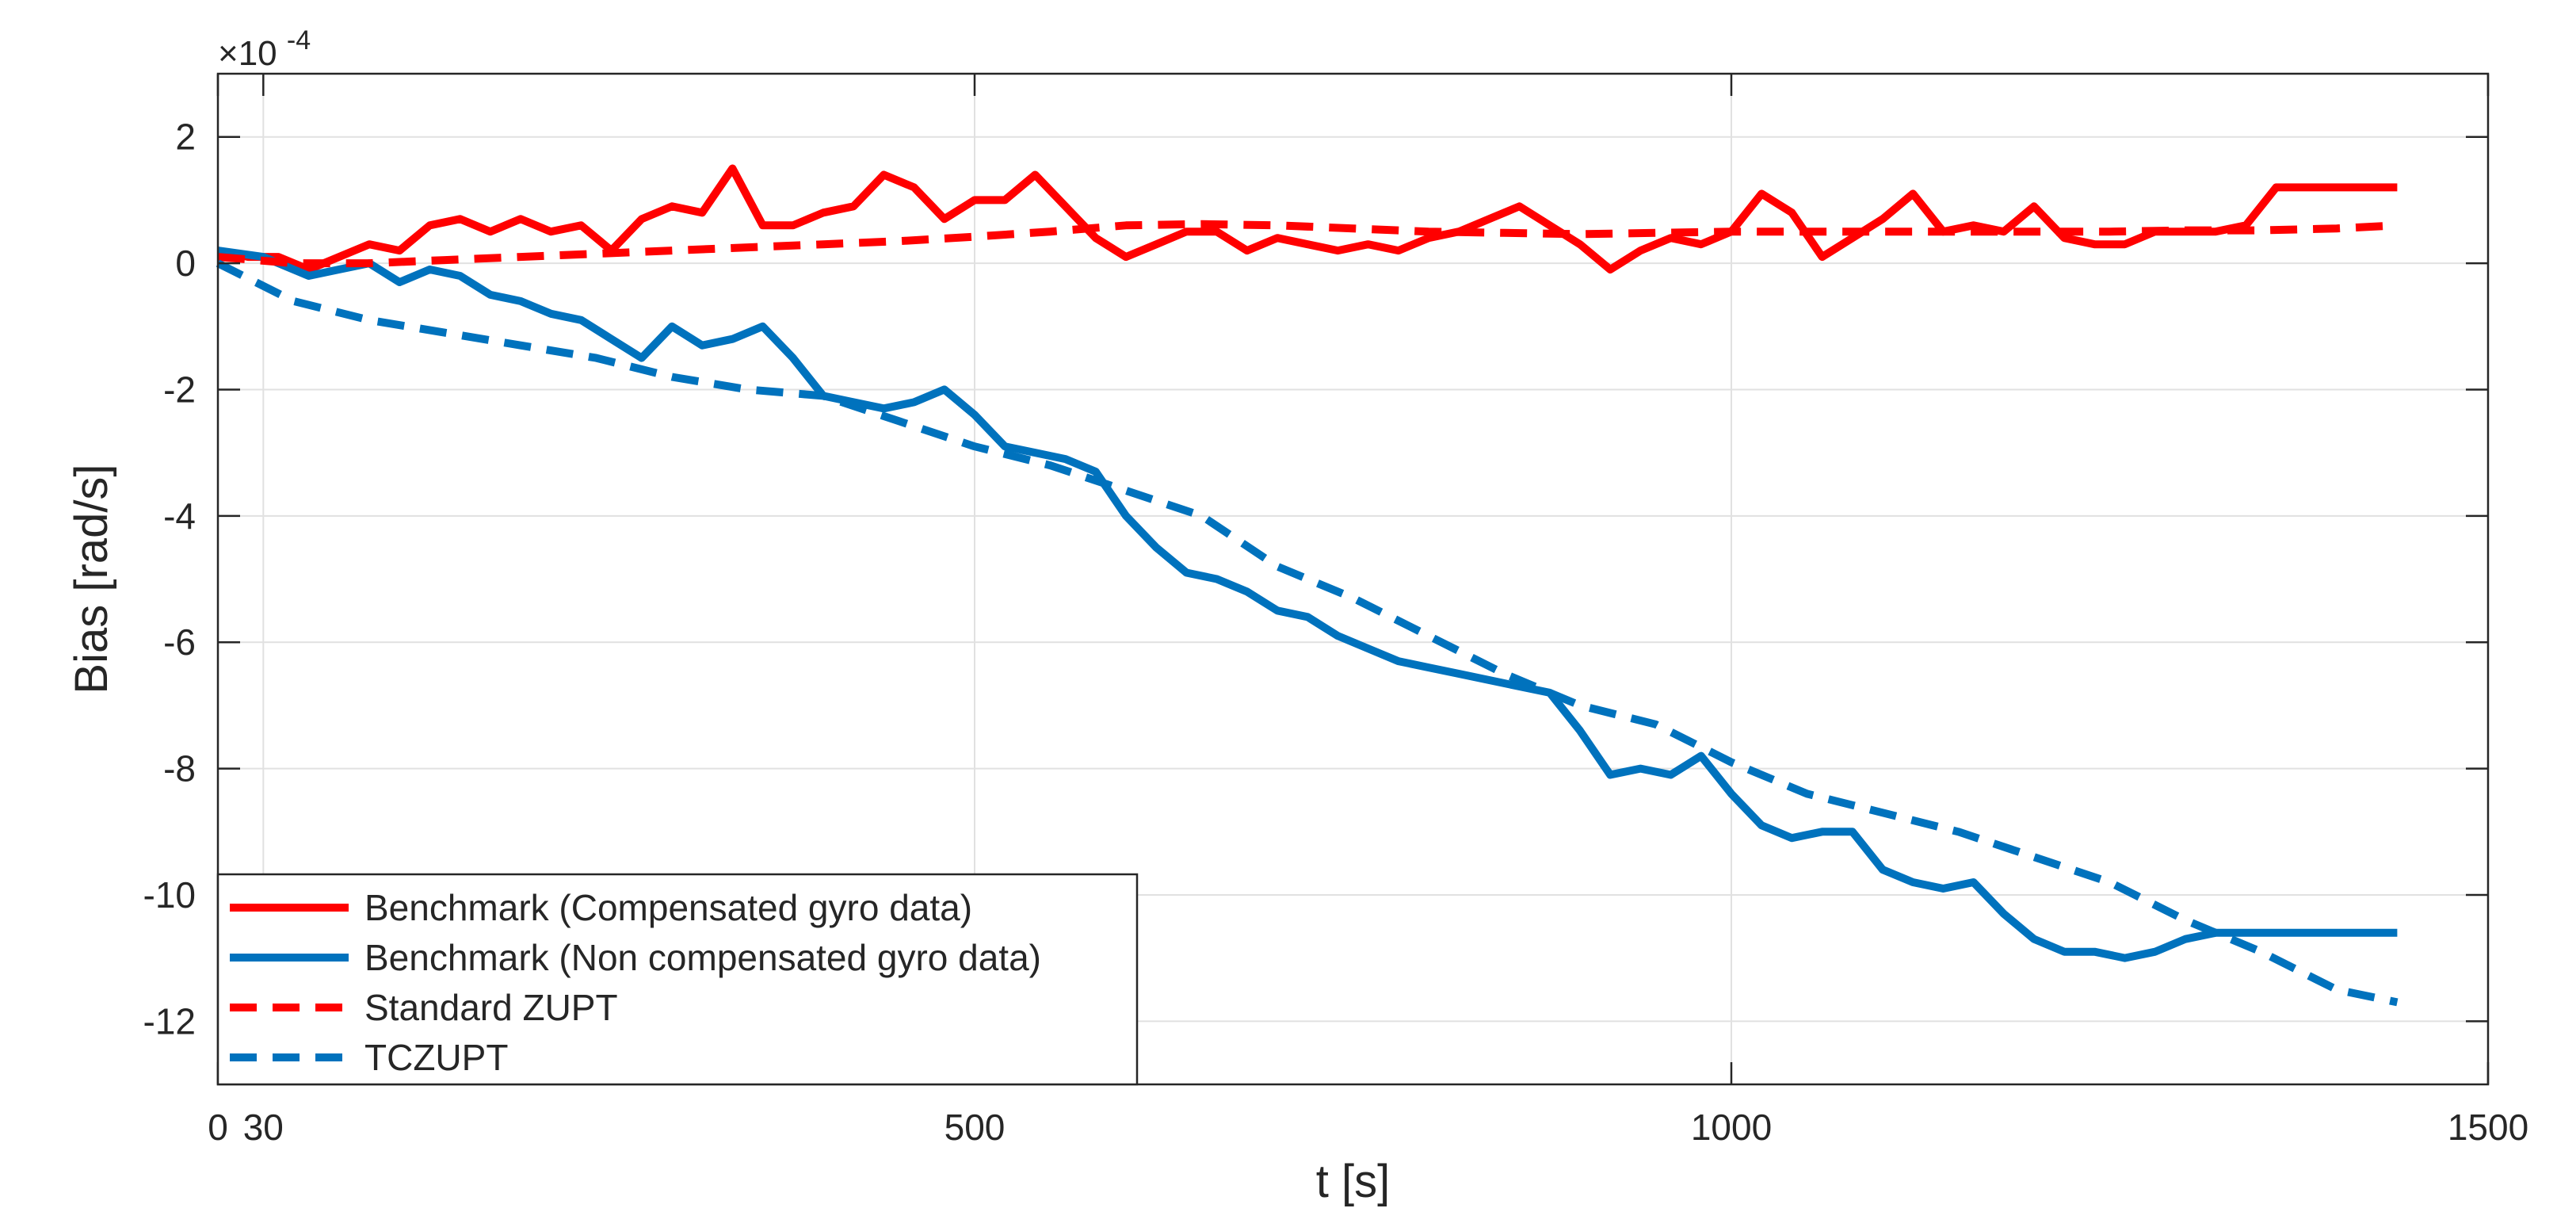  What do you see at coordinates (1307, 218) in the screenshot?
I see `series-benchmark-compensated` at bounding box center [1307, 218].